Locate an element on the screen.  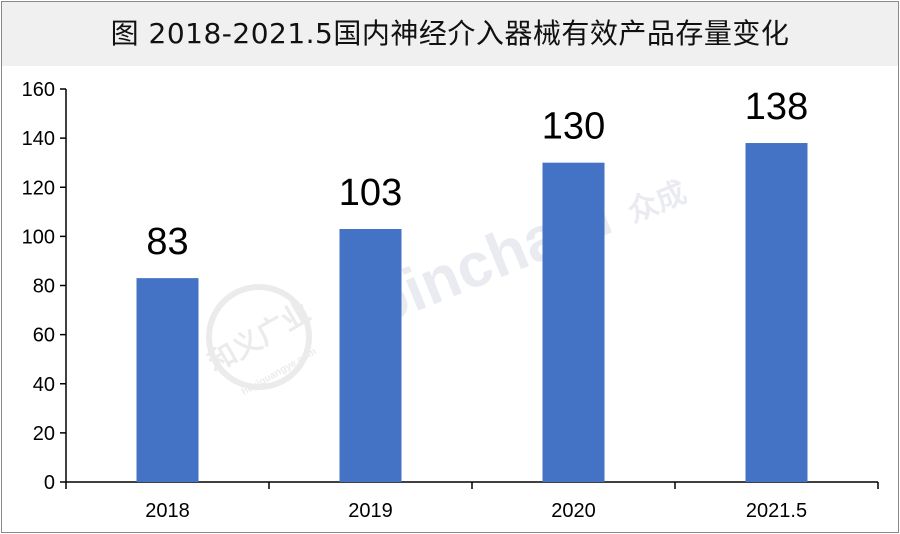
bar-2018 is located at coordinates (167, 380).